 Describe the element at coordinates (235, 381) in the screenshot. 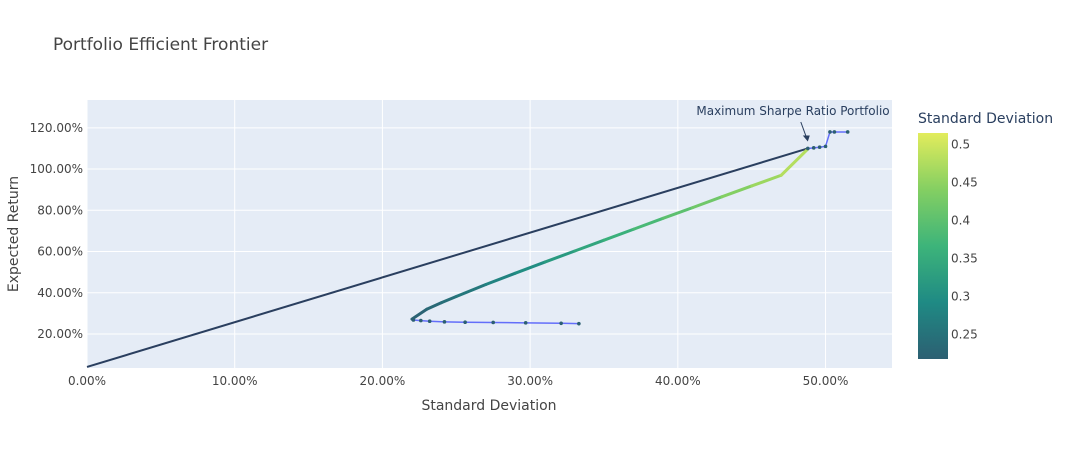

I see `x-tick-label: 10.00%` at that location.